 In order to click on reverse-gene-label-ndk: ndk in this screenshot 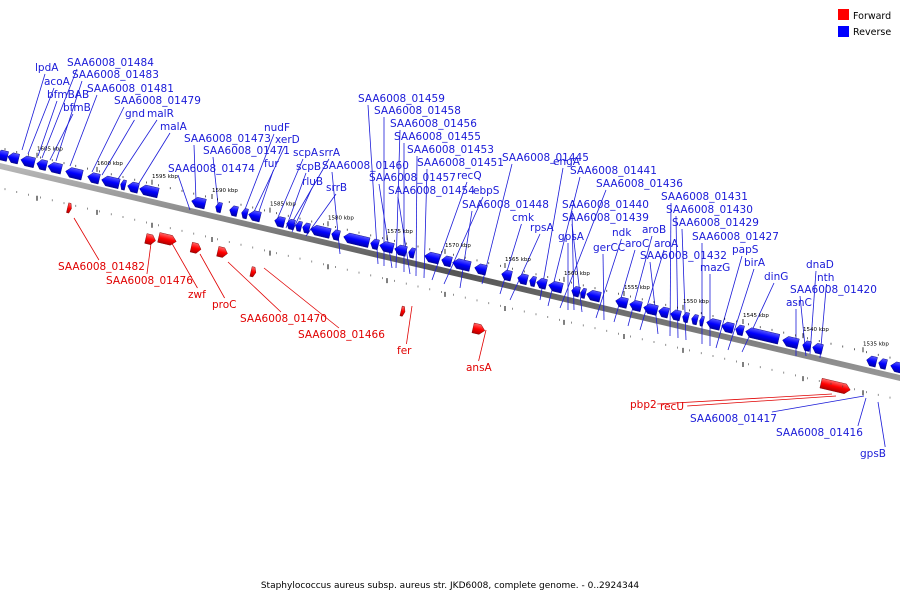, I will do `click(622, 233)`.